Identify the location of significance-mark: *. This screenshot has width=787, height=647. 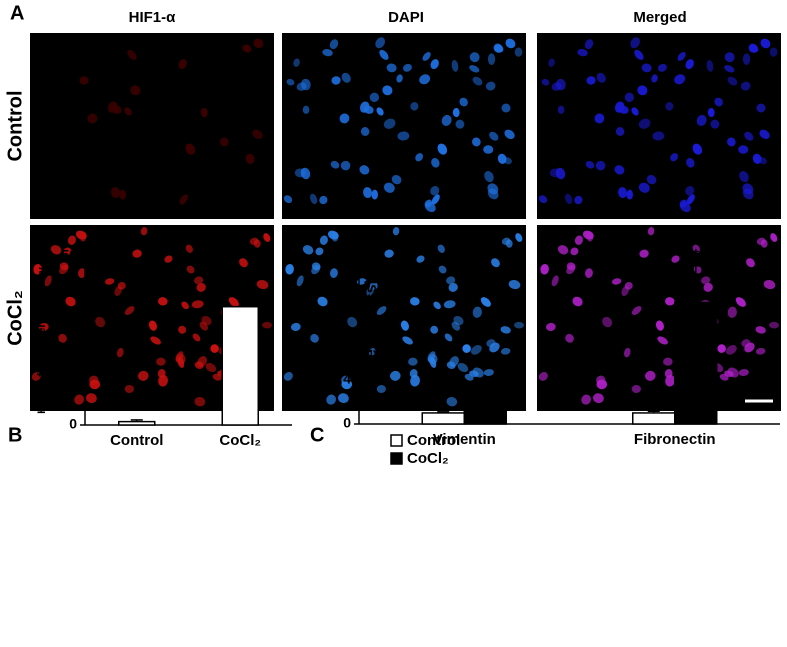
(696, 255).